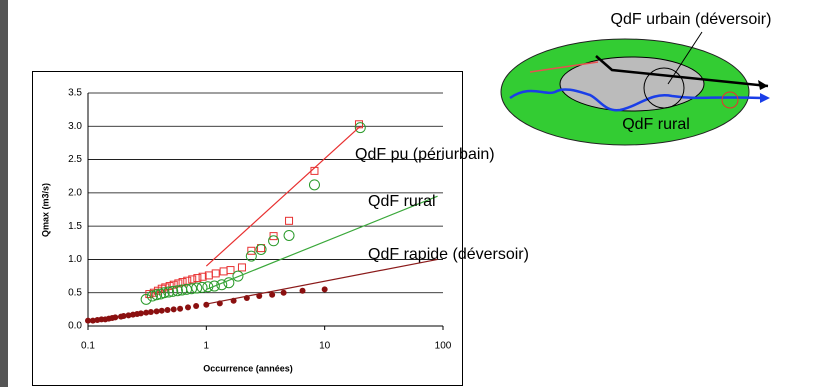 This screenshot has width=816, height=392. Describe the element at coordinates (75, 326) in the screenshot. I see `y-tick-label: 0.0` at that location.